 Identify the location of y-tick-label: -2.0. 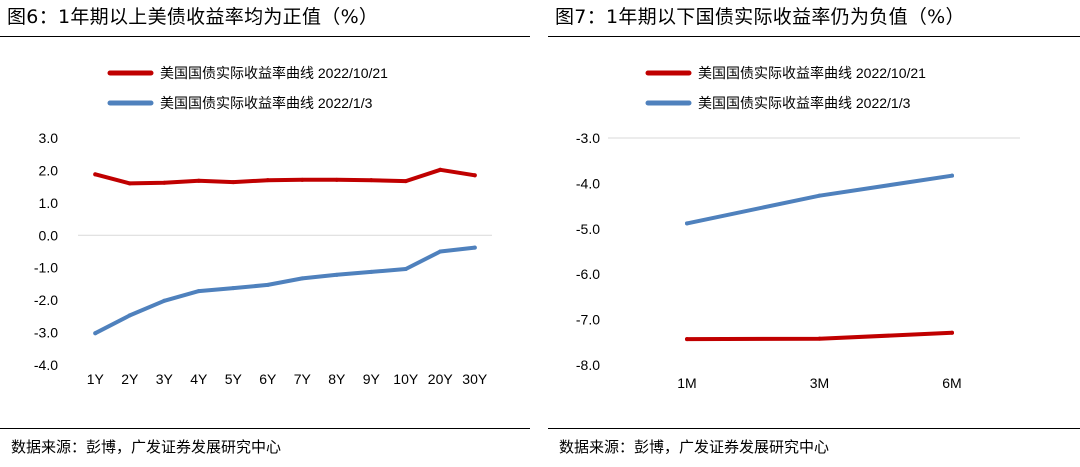
(46, 300).